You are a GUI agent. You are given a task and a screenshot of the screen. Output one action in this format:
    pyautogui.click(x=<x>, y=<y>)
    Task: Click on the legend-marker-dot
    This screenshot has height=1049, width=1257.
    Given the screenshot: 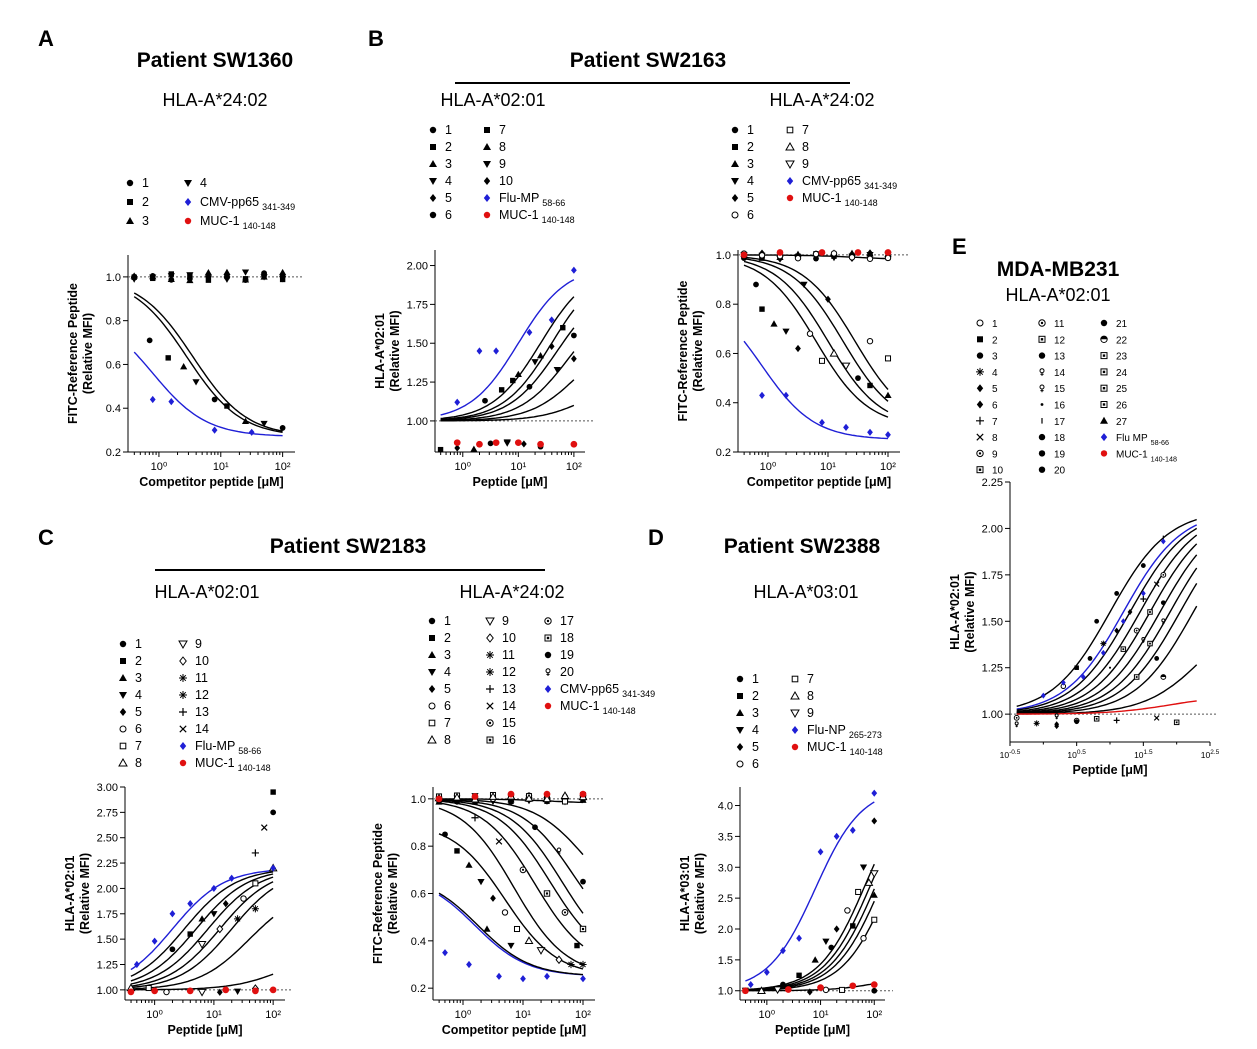 What is the action you would take?
    pyautogui.click(x=1042, y=339)
    